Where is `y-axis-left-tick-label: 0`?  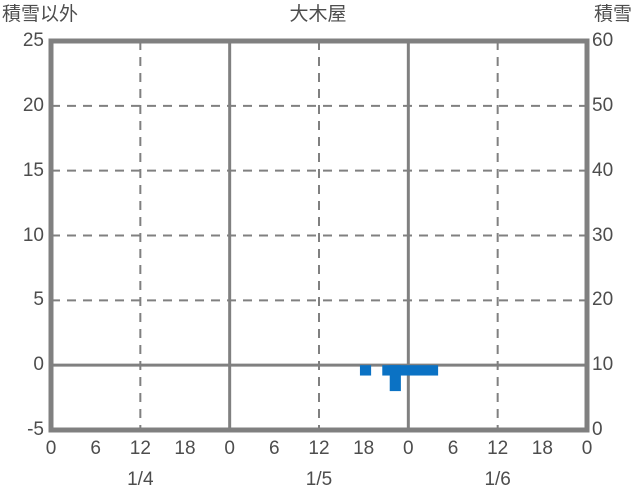
y-axis-left-tick-label: 0 is located at coordinates (38, 365).